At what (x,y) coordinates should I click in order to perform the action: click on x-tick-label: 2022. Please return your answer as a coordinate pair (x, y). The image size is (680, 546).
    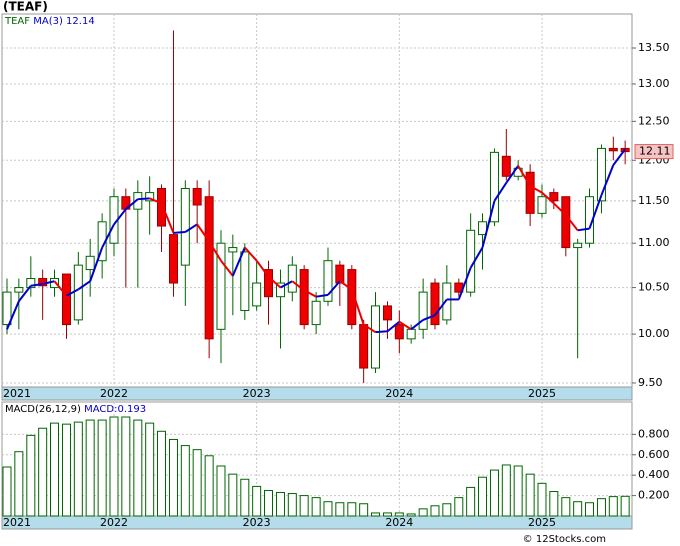
    Looking at the image, I should click on (114, 393).